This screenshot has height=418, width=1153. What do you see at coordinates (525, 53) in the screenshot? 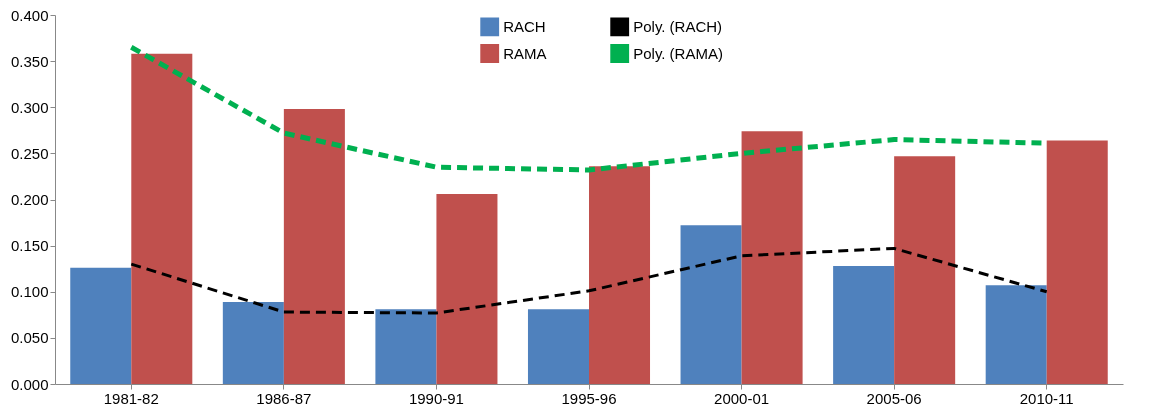
I see `legend-label: RAMA` at bounding box center [525, 53].